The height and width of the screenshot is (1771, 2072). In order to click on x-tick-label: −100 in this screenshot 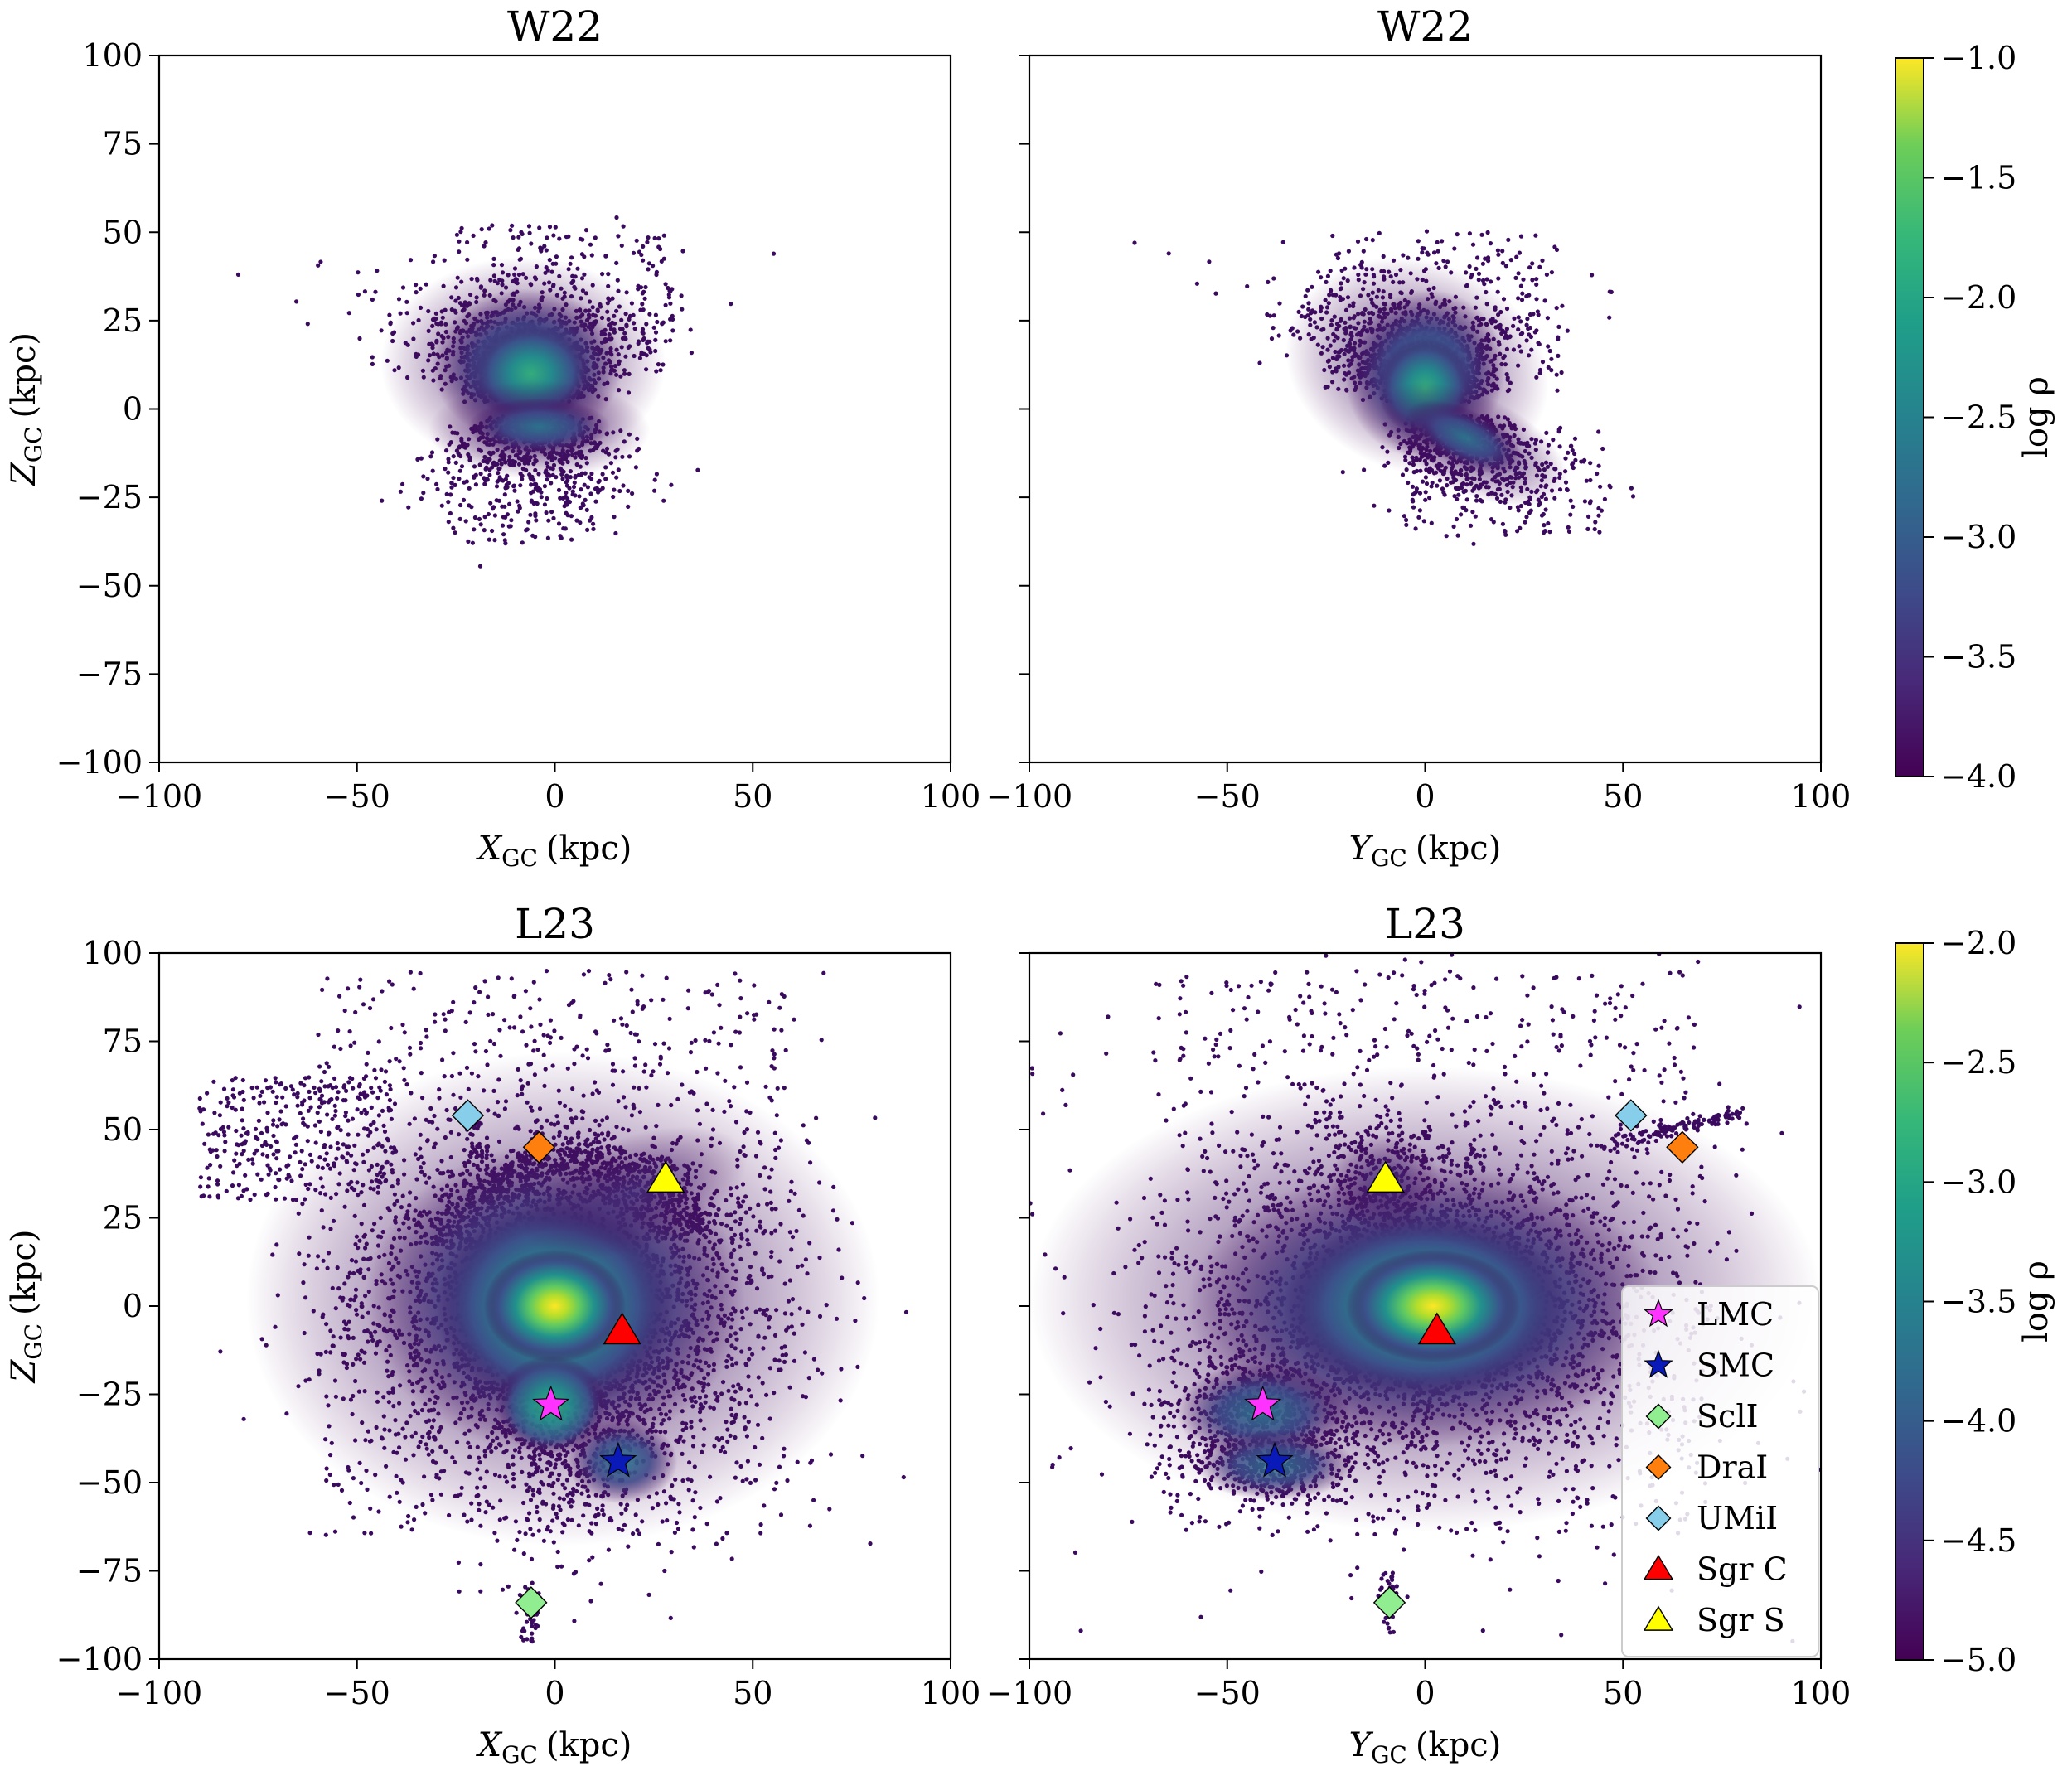, I will do `click(159, 796)`.